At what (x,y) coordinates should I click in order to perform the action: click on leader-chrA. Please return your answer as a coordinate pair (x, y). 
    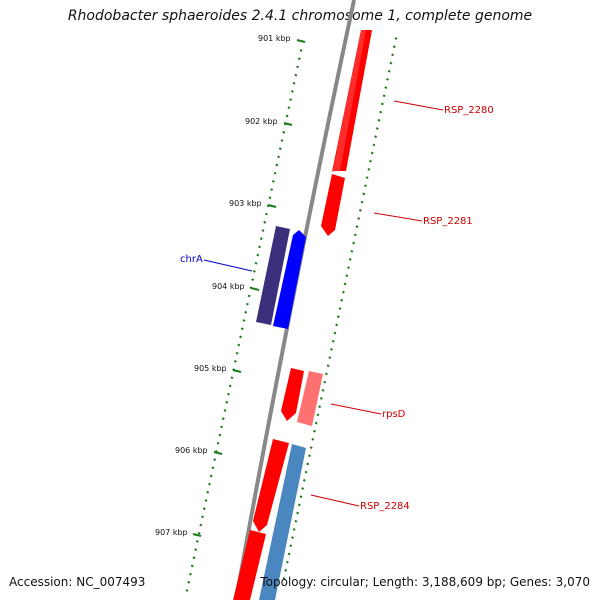
    Looking at the image, I should click on (228, 265).